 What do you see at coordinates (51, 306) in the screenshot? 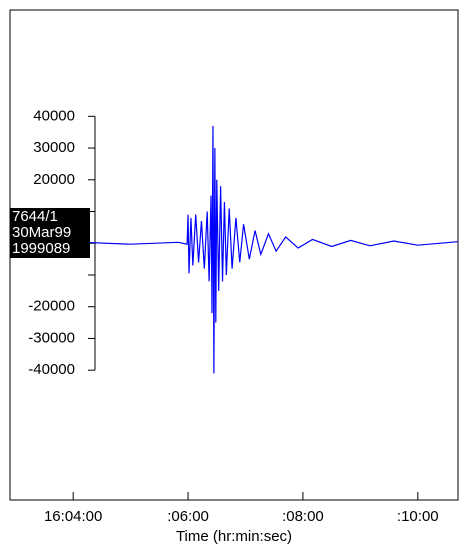
I see `y-tick-label: -20000` at bounding box center [51, 306].